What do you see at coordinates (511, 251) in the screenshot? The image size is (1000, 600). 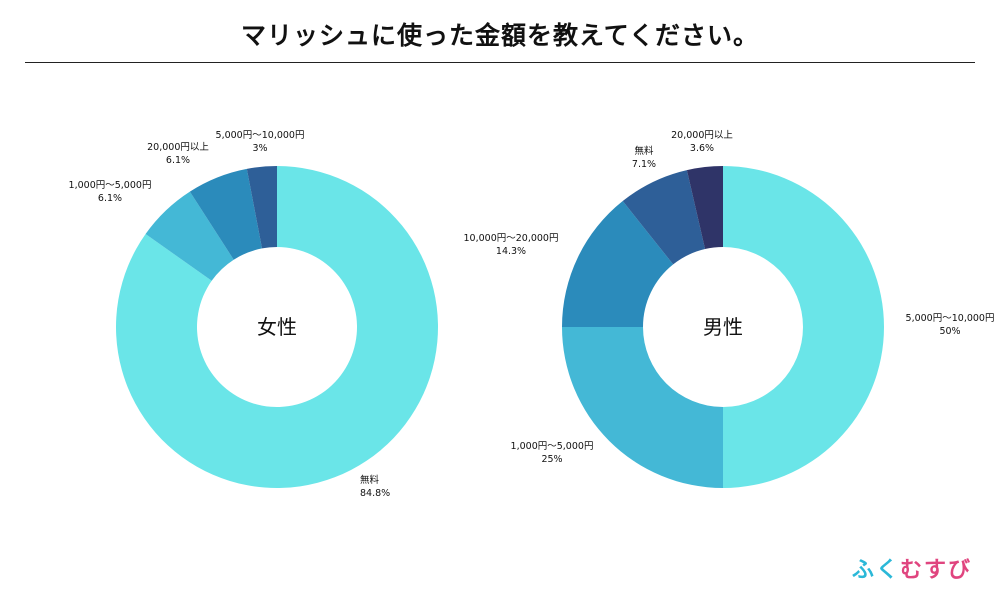 I see `slice-value-label: 14.3%` at bounding box center [511, 251].